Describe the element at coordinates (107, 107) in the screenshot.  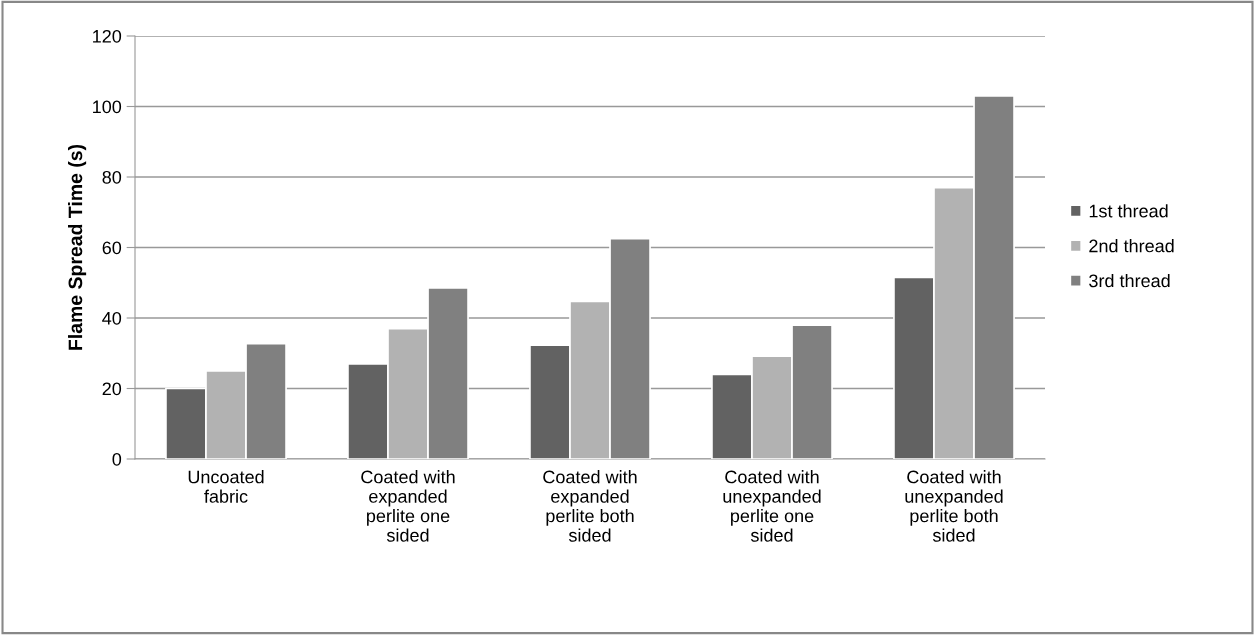
I see `y-tick-label: 100` at that location.